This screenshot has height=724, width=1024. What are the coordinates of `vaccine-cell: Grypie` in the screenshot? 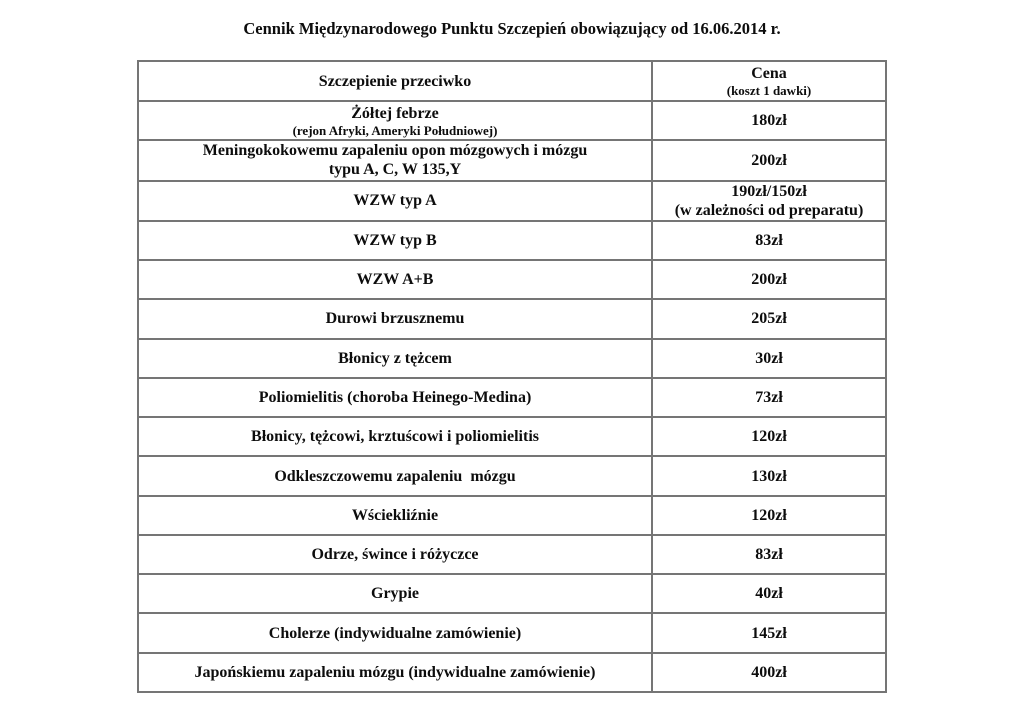 It's located at (395, 594).